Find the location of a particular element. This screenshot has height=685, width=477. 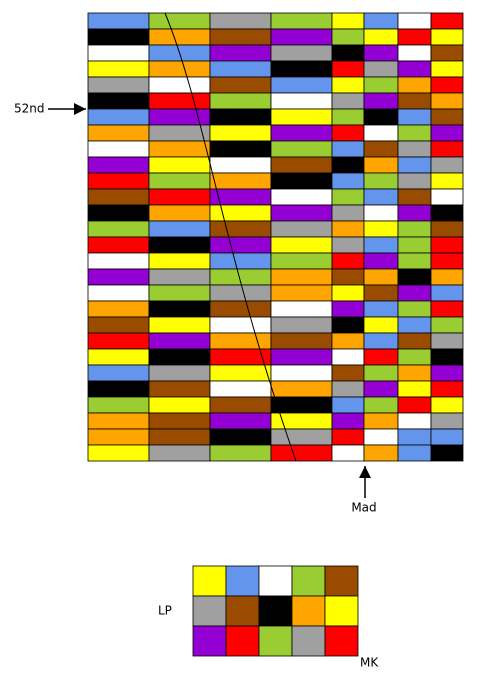

key-left-label: LP is located at coordinates (165, 611).